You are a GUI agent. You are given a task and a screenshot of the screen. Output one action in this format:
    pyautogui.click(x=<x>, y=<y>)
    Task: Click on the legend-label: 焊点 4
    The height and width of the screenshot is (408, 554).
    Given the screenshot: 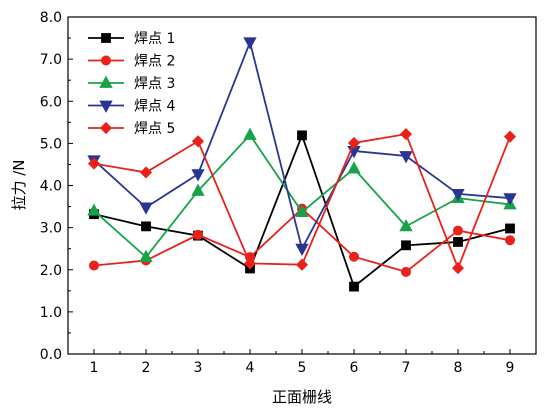 What is the action you would take?
    pyautogui.click(x=154, y=107)
    